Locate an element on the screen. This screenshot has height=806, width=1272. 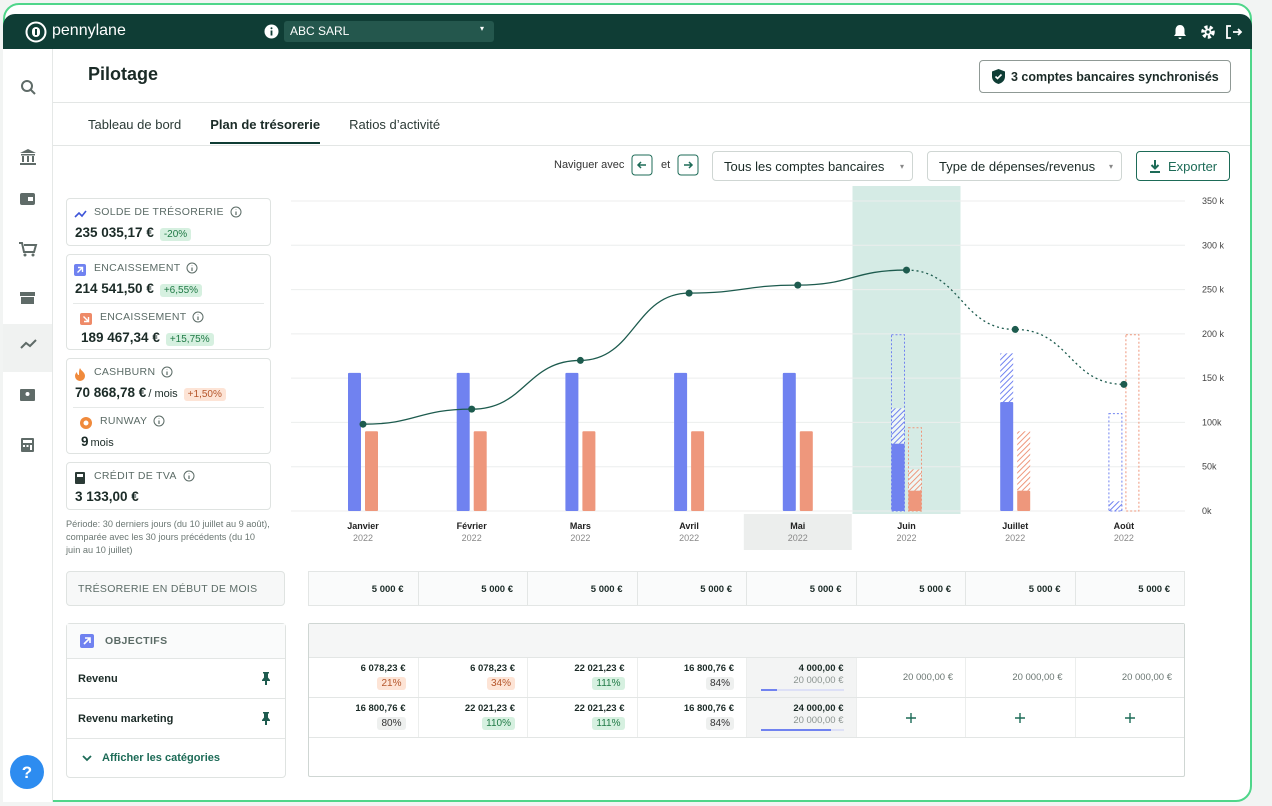
objective-cell: 6 078,23 € 34% is located at coordinates (472, 677).